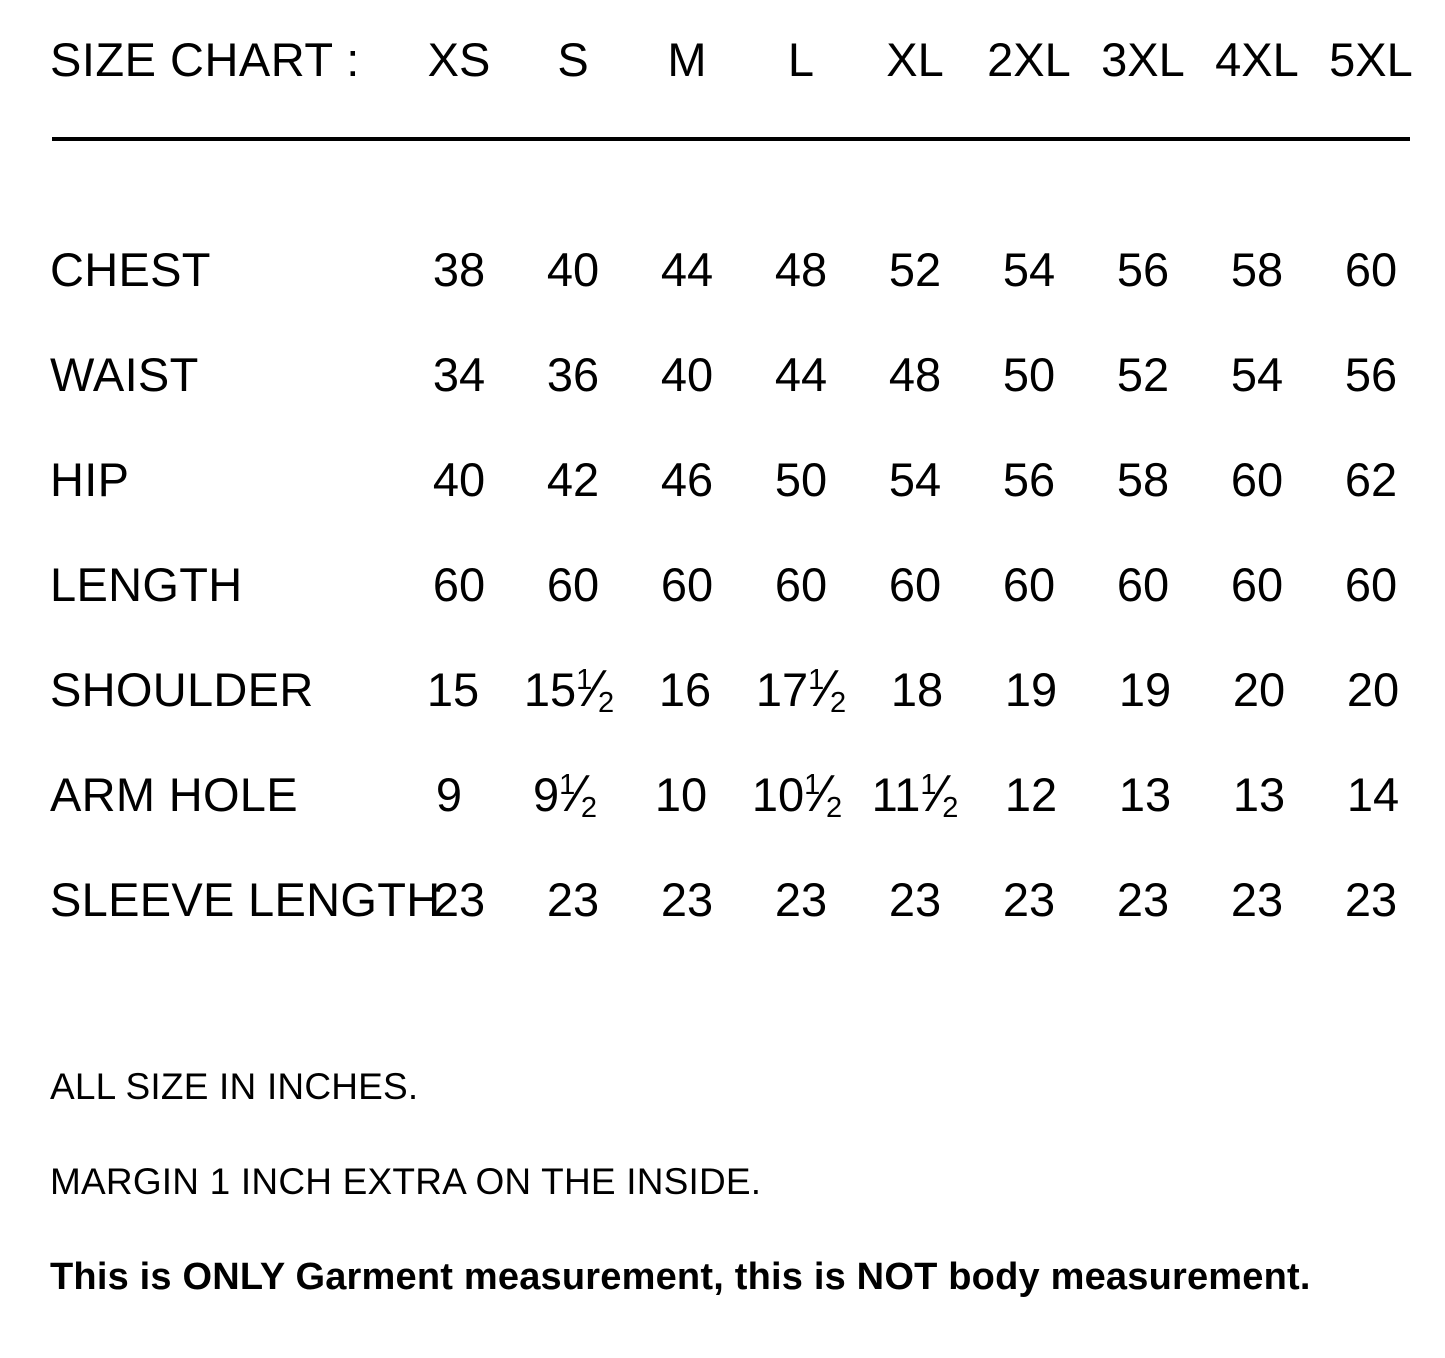 The width and height of the screenshot is (1445, 1358). I want to click on size-header-group: XS S M L XL 2XL 3XL 4XL 5XL, so click(915, 59).